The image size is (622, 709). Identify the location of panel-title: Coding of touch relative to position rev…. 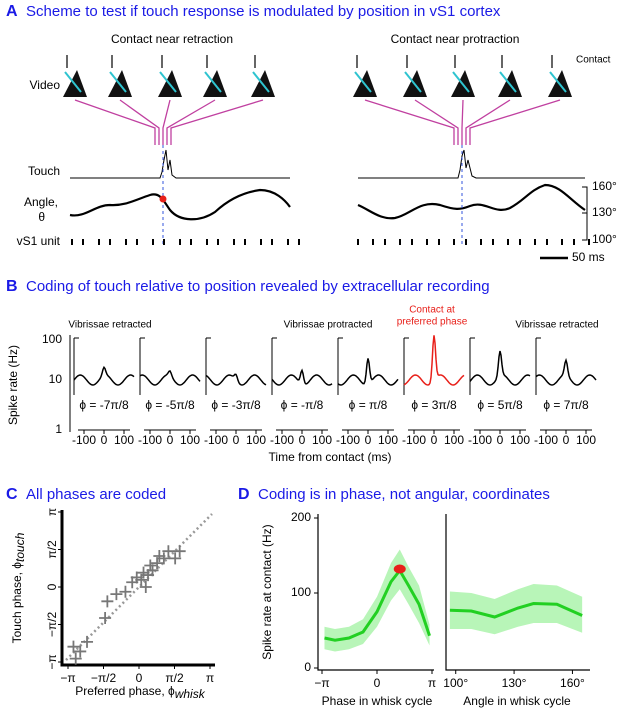
(258, 286).